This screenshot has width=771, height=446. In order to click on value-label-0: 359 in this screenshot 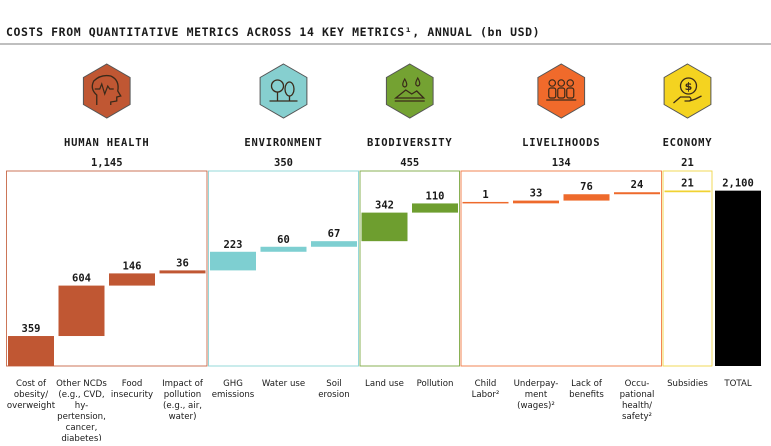, I will do `click(31, 329)`.